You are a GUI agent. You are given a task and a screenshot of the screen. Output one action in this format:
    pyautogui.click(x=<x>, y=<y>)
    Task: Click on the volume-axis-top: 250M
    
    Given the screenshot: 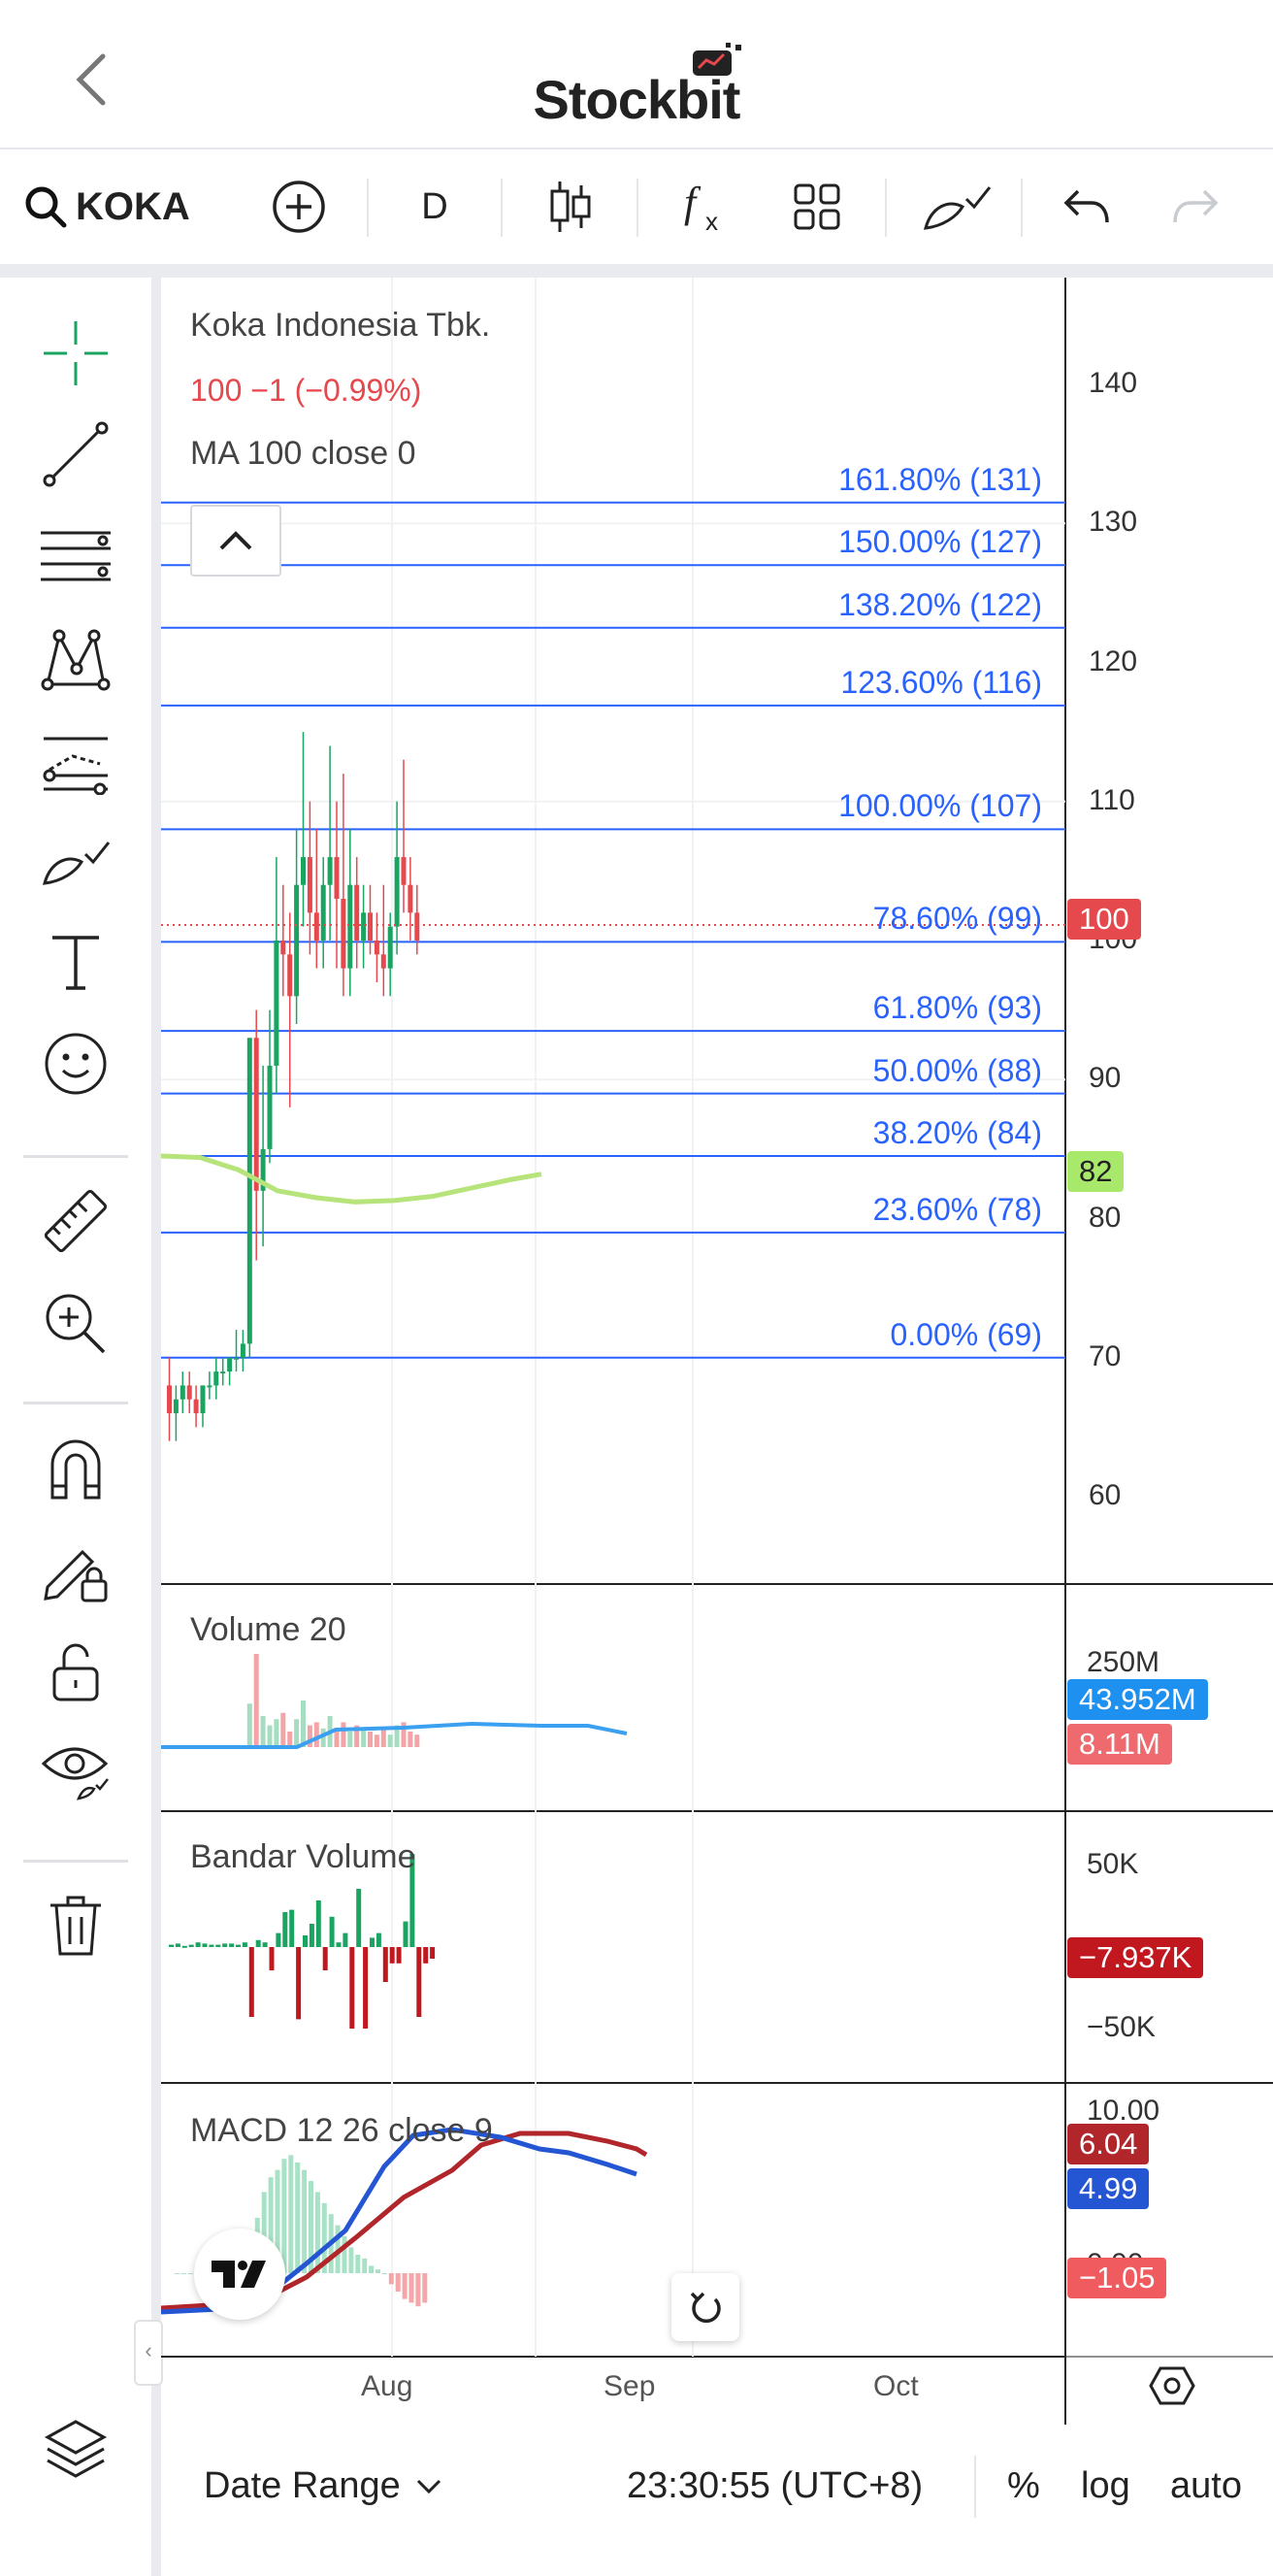 What is the action you would take?
    pyautogui.click(x=1123, y=1662)
    